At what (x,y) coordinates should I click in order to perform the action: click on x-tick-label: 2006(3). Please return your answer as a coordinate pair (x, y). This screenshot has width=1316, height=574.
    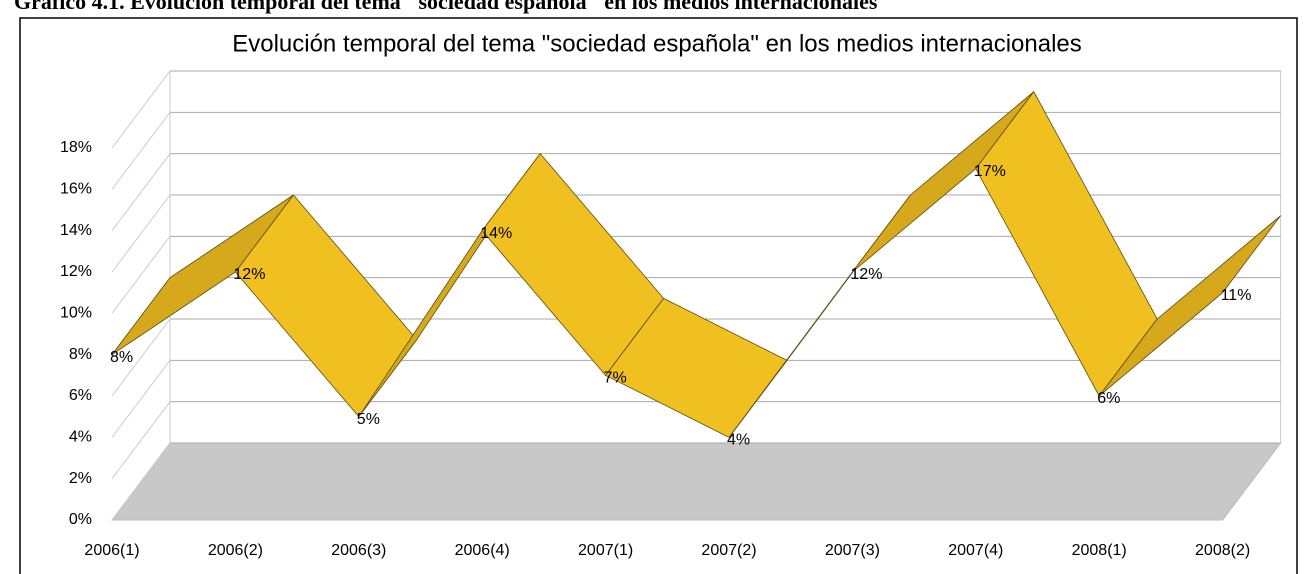
    Looking at the image, I should click on (358, 550).